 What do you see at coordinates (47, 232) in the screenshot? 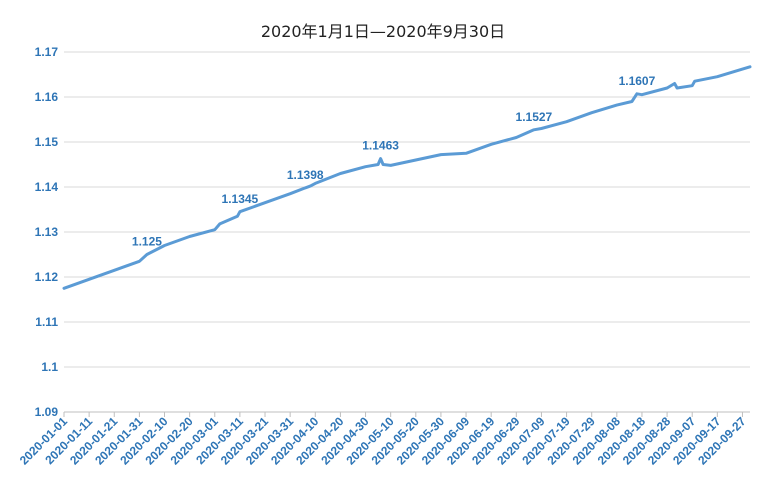
I see `y-tick-label: 1.13` at bounding box center [47, 232].